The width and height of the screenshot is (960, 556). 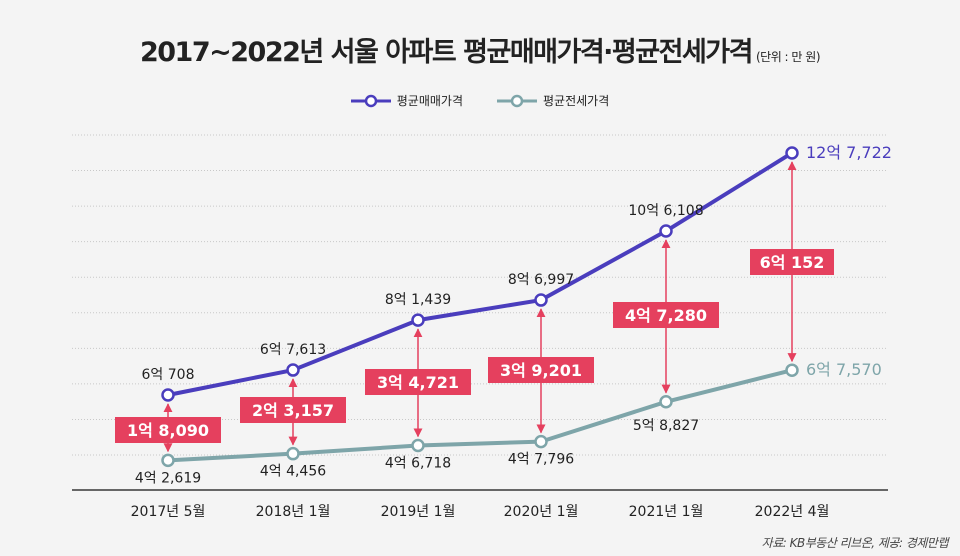 What do you see at coordinates (370, 100) in the screenshot?
I see `sale-legend-marker-icon` at bounding box center [370, 100].